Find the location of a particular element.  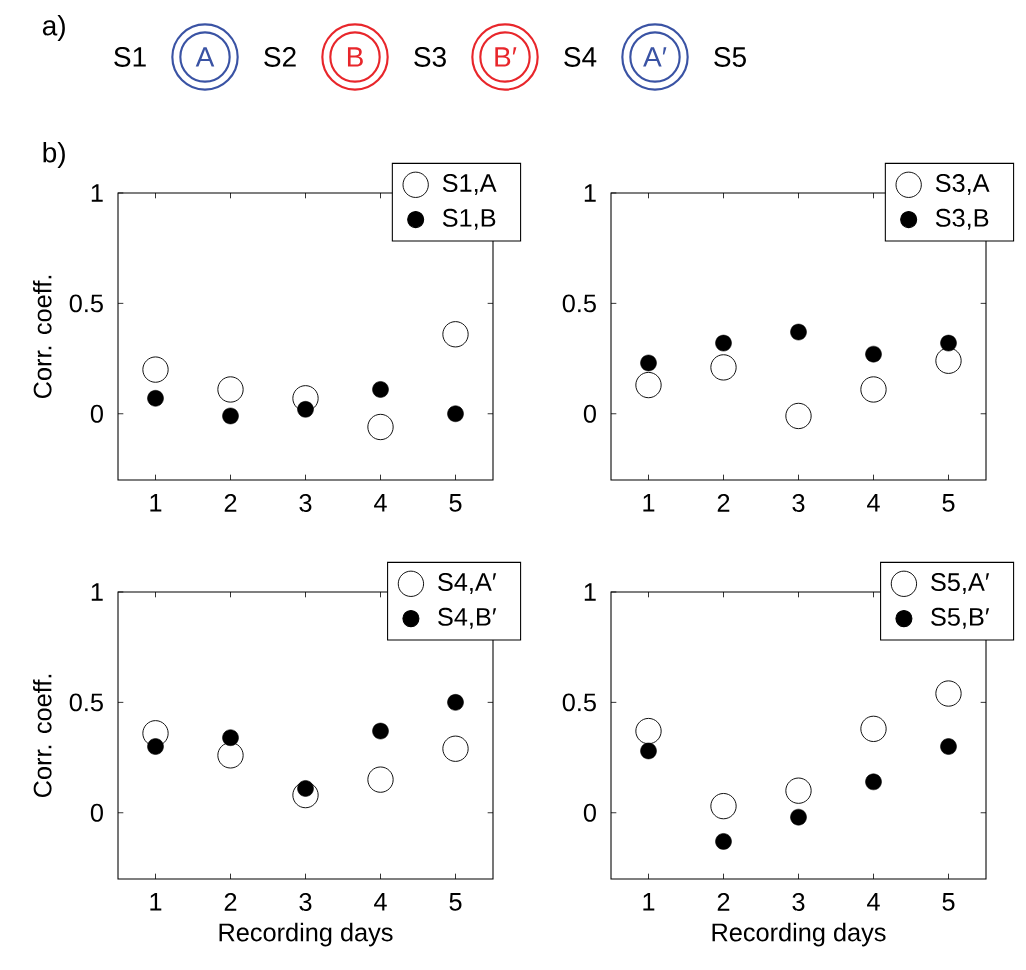

category-label: A is located at coordinates (205, 57).